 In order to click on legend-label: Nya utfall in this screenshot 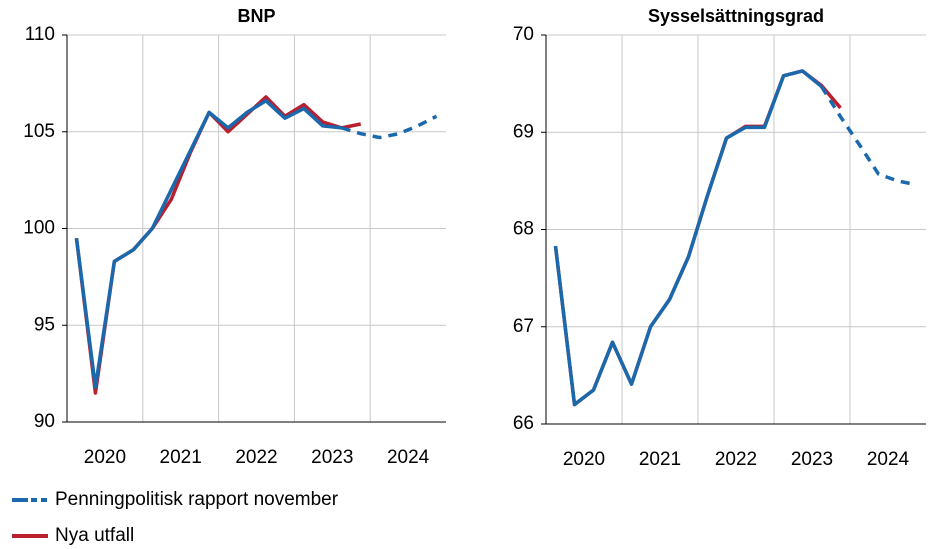, I will do `click(94, 535)`.